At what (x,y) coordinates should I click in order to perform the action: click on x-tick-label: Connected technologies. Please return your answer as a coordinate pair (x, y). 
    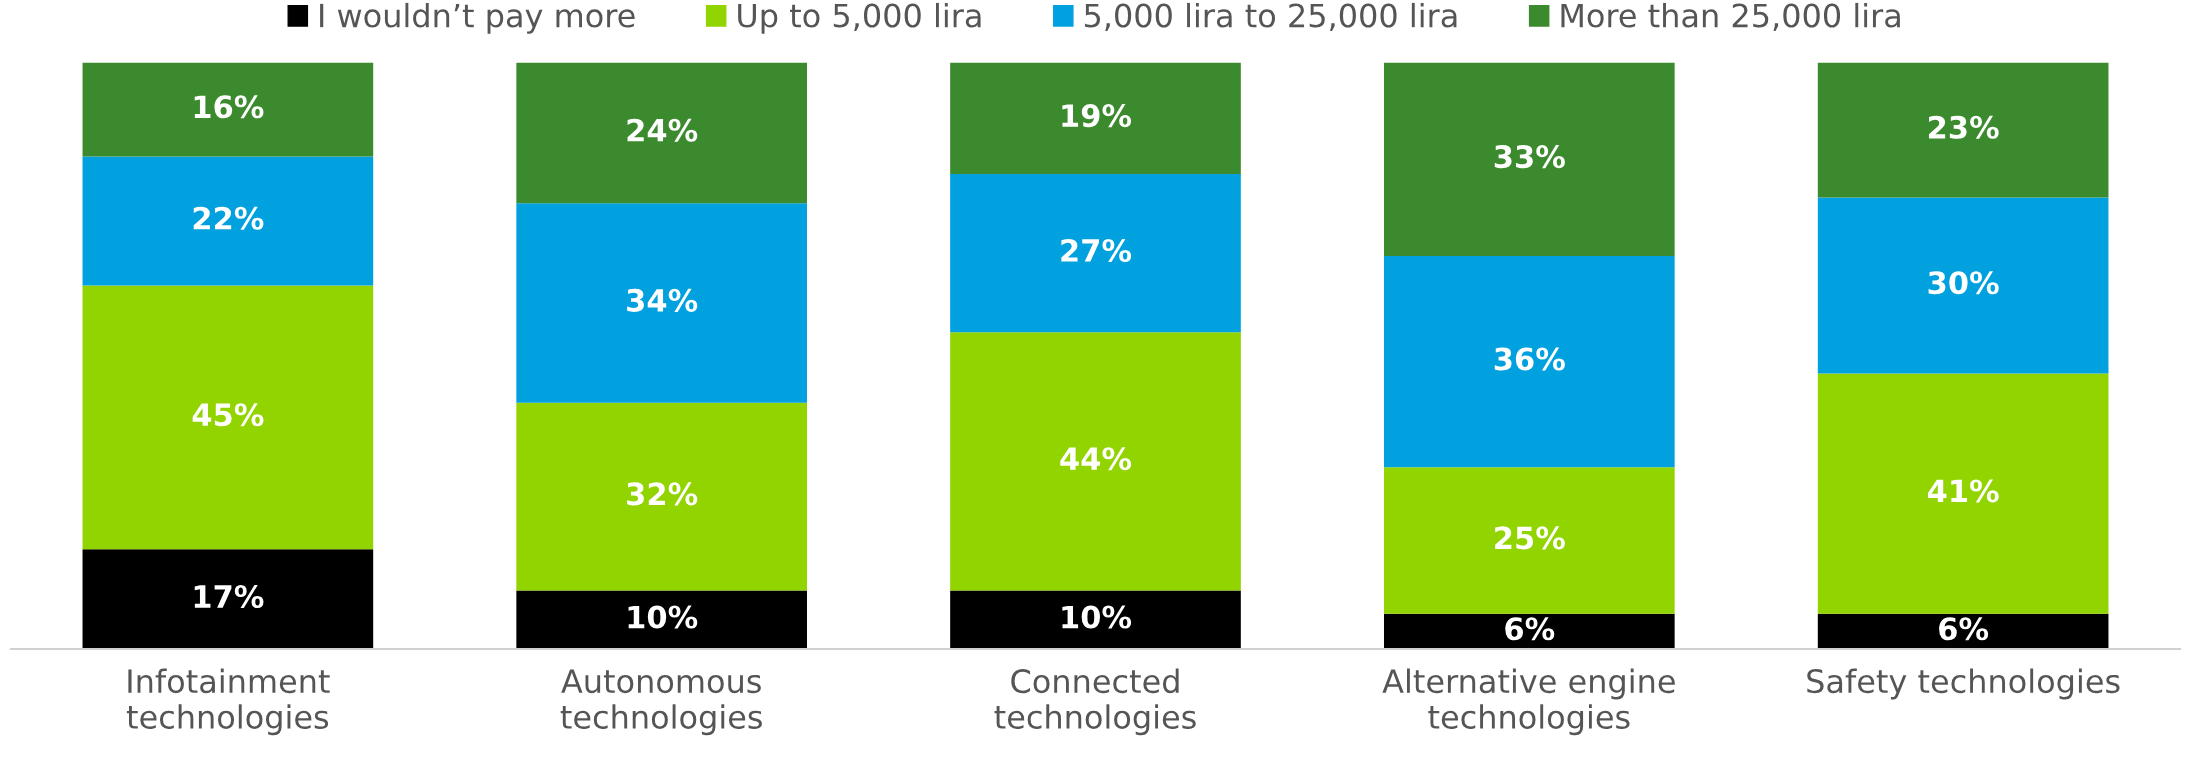
    Looking at the image, I should click on (1095, 702).